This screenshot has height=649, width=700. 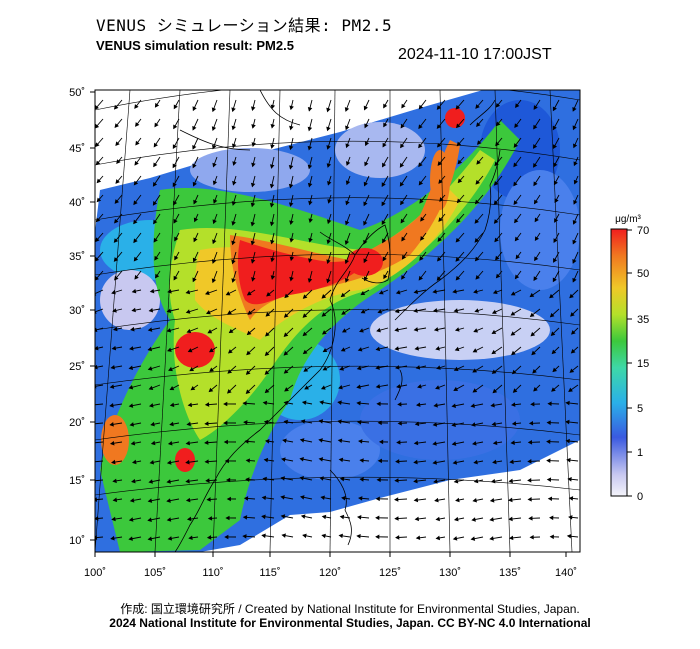 What do you see at coordinates (155, 573) in the screenshot?
I see `lon-tick-label: 105˚` at bounding box center [155, 573].